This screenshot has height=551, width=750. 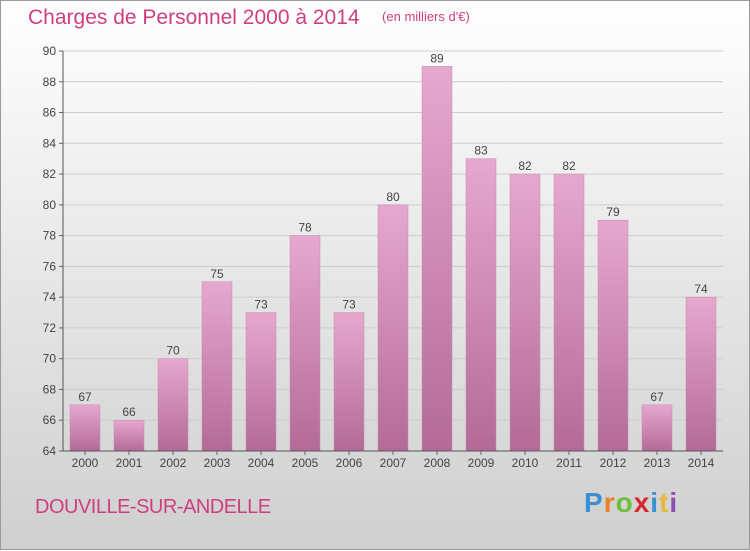 What do you see at coordinates (305, 463) in the screenshot?
I see `x-tick-label-2005: 2005` at bounding box center [305, 463].